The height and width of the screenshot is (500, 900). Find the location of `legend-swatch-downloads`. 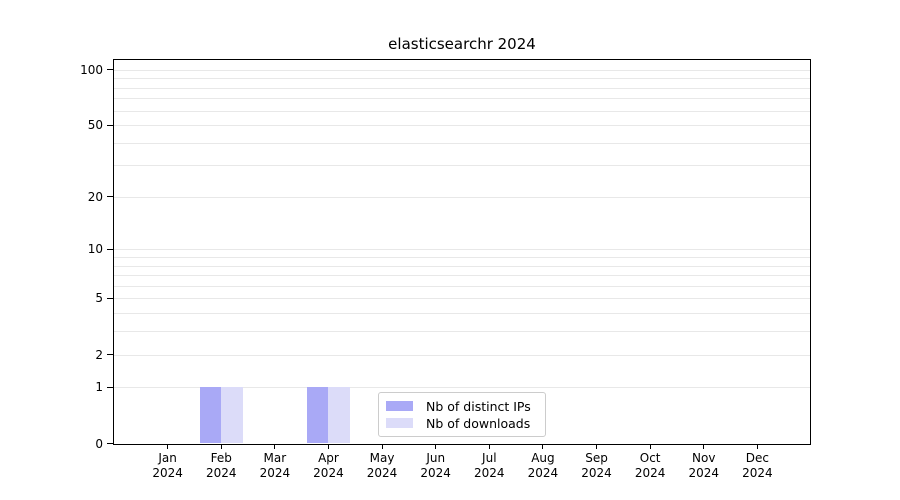

legend-swatch-downloads is located at coordinates (399, 423).